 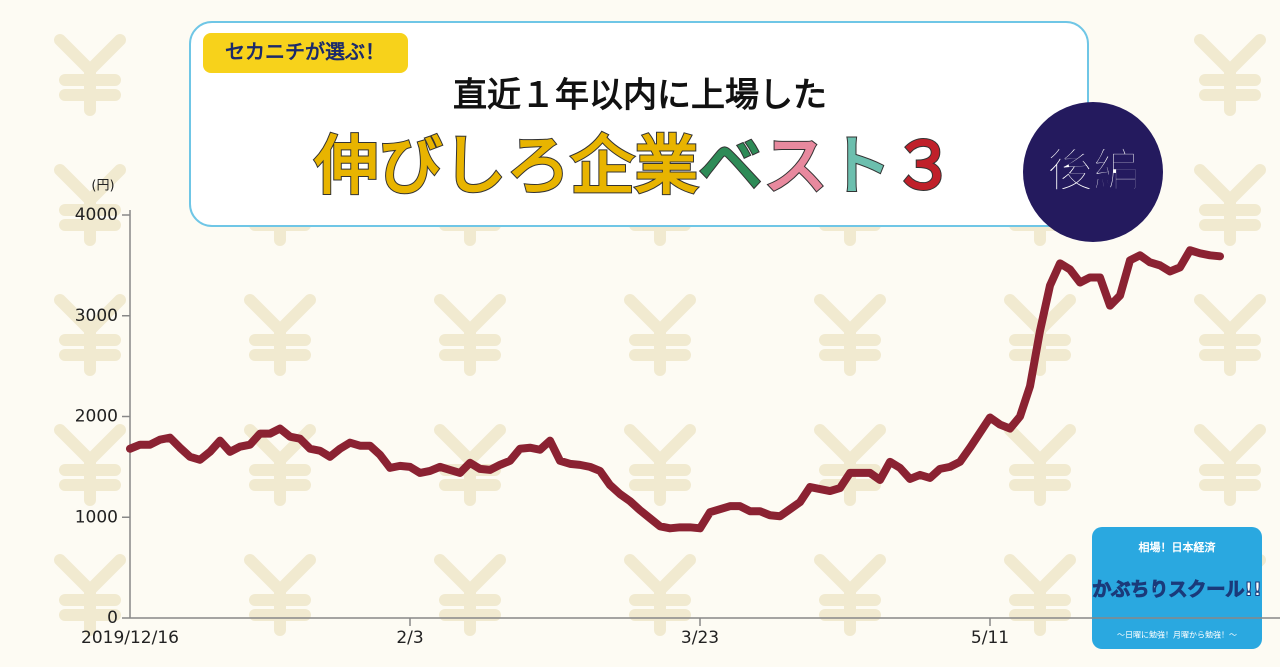 I want to click on x-tick-label: 2/3, so click(x=409, y=638).